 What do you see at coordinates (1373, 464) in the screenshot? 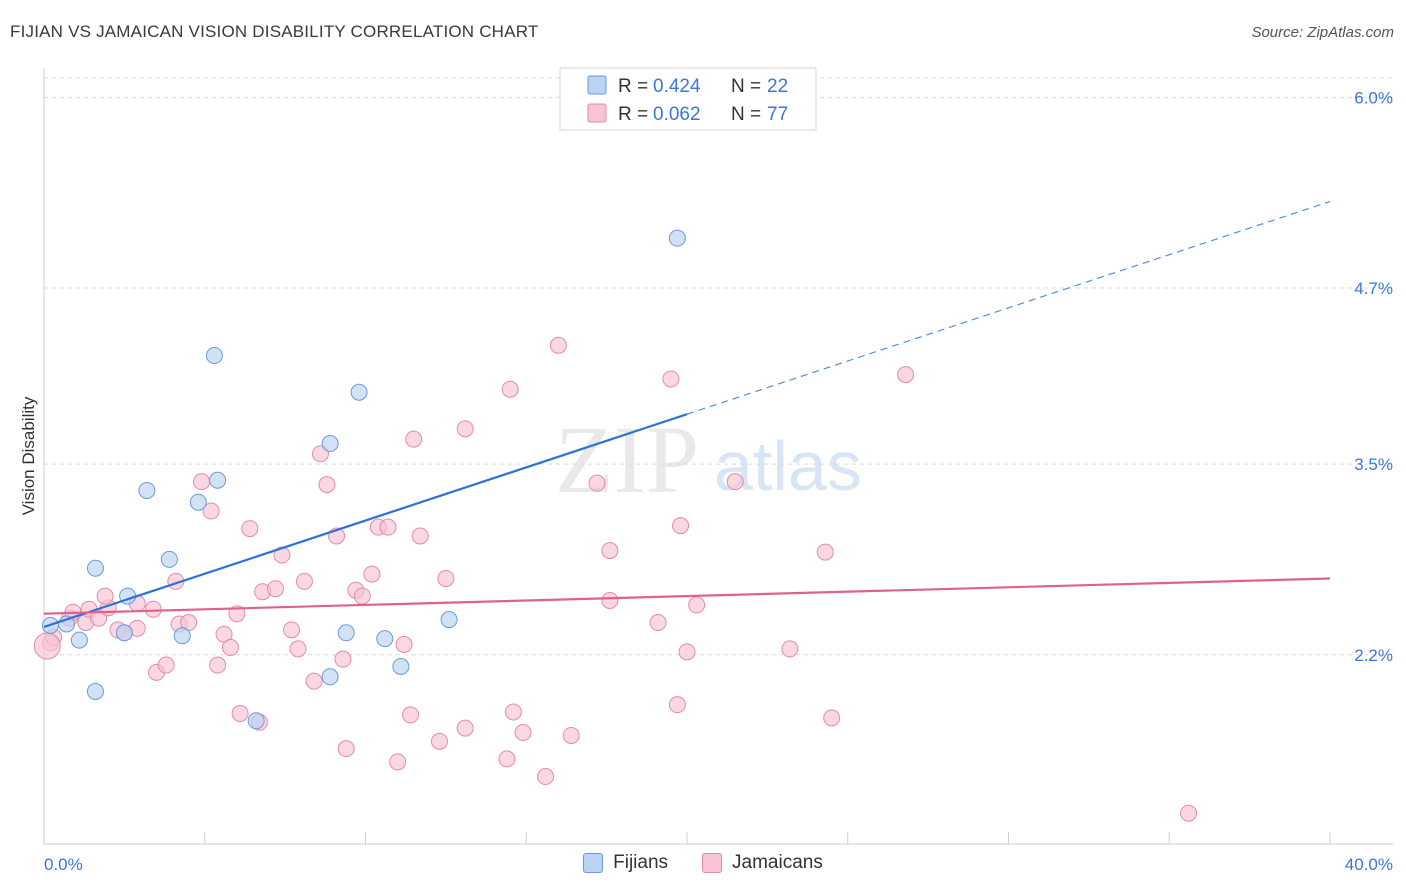
I see `y-tick-label: 3.5%` at bounding box center [1373, 464].